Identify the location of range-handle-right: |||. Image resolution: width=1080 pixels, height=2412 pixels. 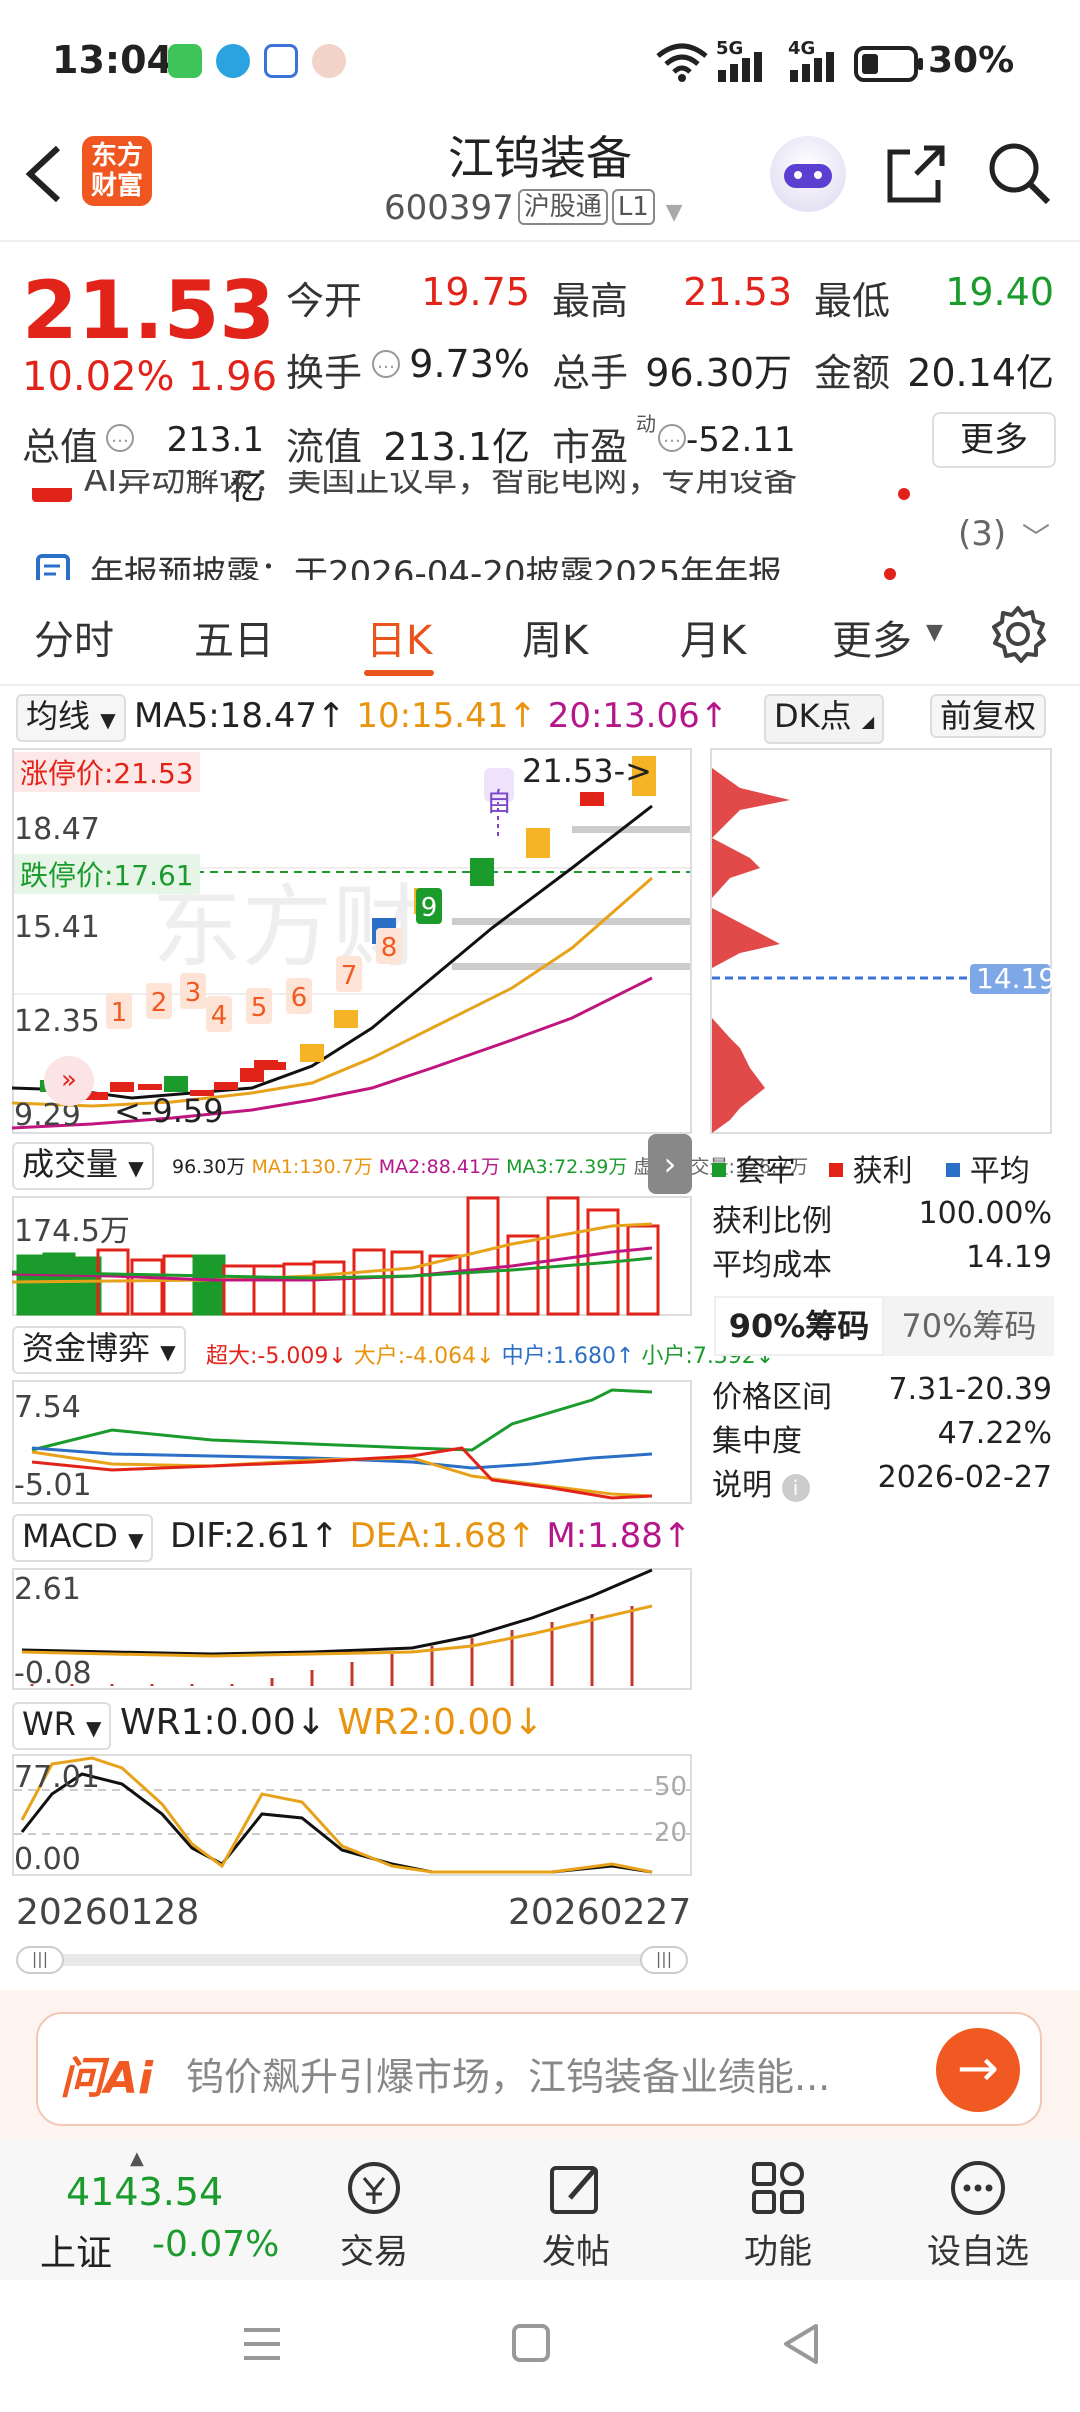
(664, 1960).